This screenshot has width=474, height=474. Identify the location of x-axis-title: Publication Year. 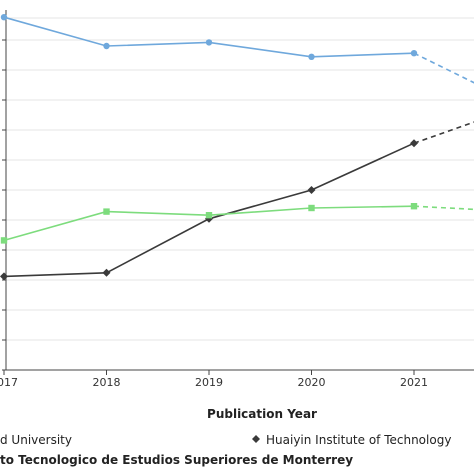
(262, 414).